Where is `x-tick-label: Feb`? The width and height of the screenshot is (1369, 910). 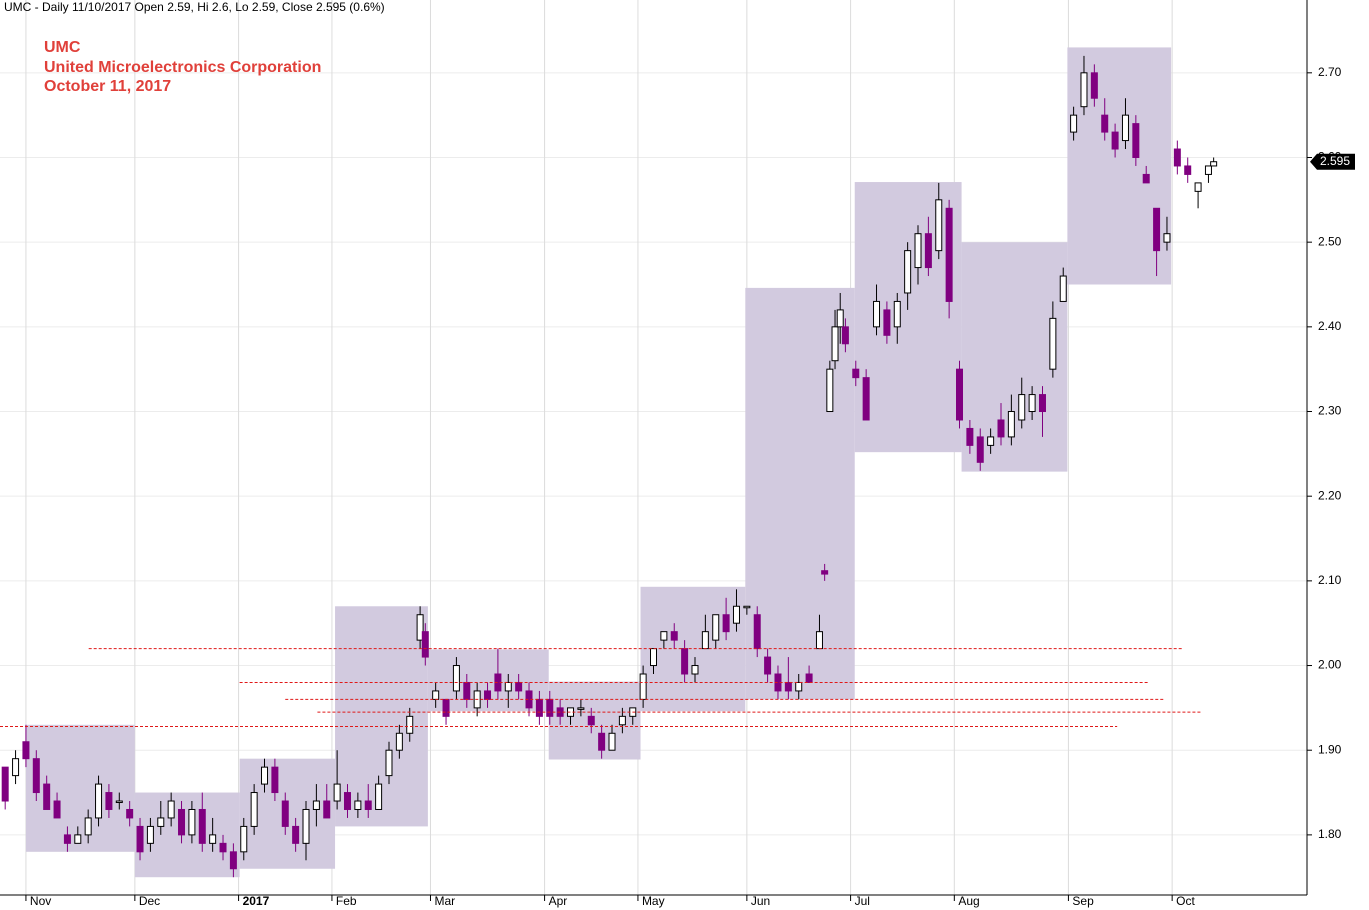 x-tick-label: Feb is located at coordinates (346, 901).